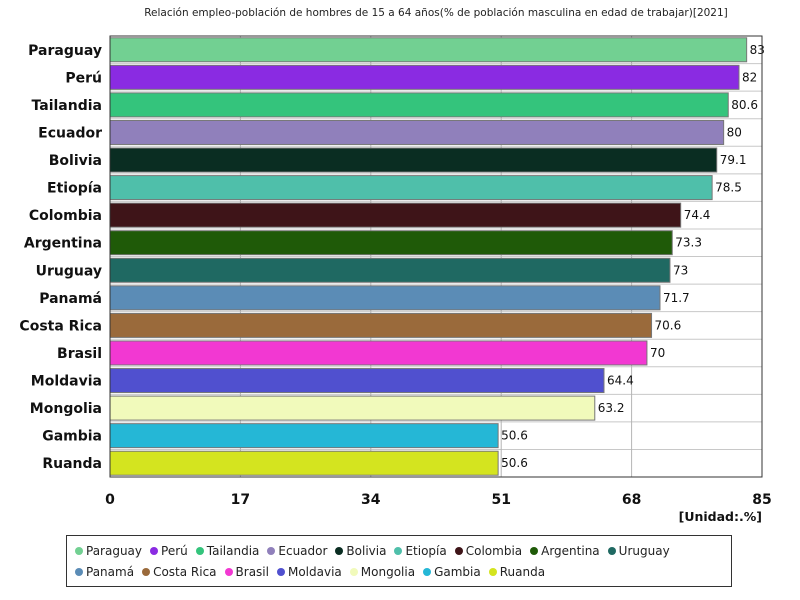 This screenshot has width=800, height=600. I want to click on legend-item: Panamá, so click(104, 572).